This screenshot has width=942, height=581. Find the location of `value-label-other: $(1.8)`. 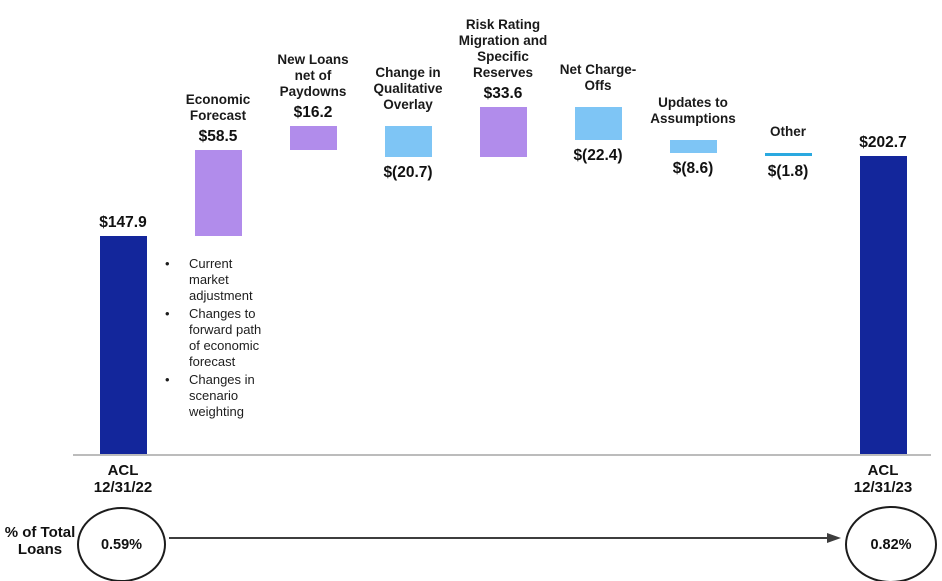

value-label-other: $(1.8) is located at coordinates (788, 171).